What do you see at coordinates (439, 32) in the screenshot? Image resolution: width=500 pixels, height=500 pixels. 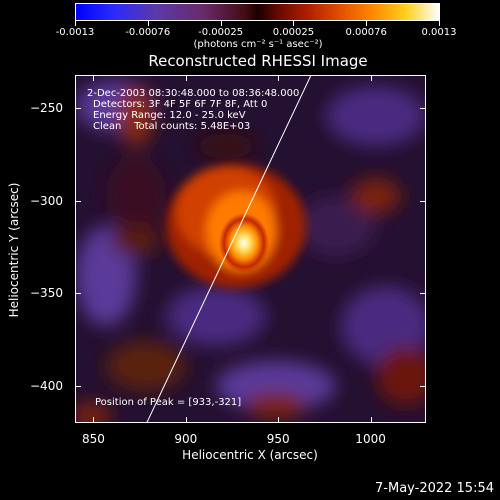 I see `colorbar-tick-label: 0.0013` at bounding box center [439, 32].